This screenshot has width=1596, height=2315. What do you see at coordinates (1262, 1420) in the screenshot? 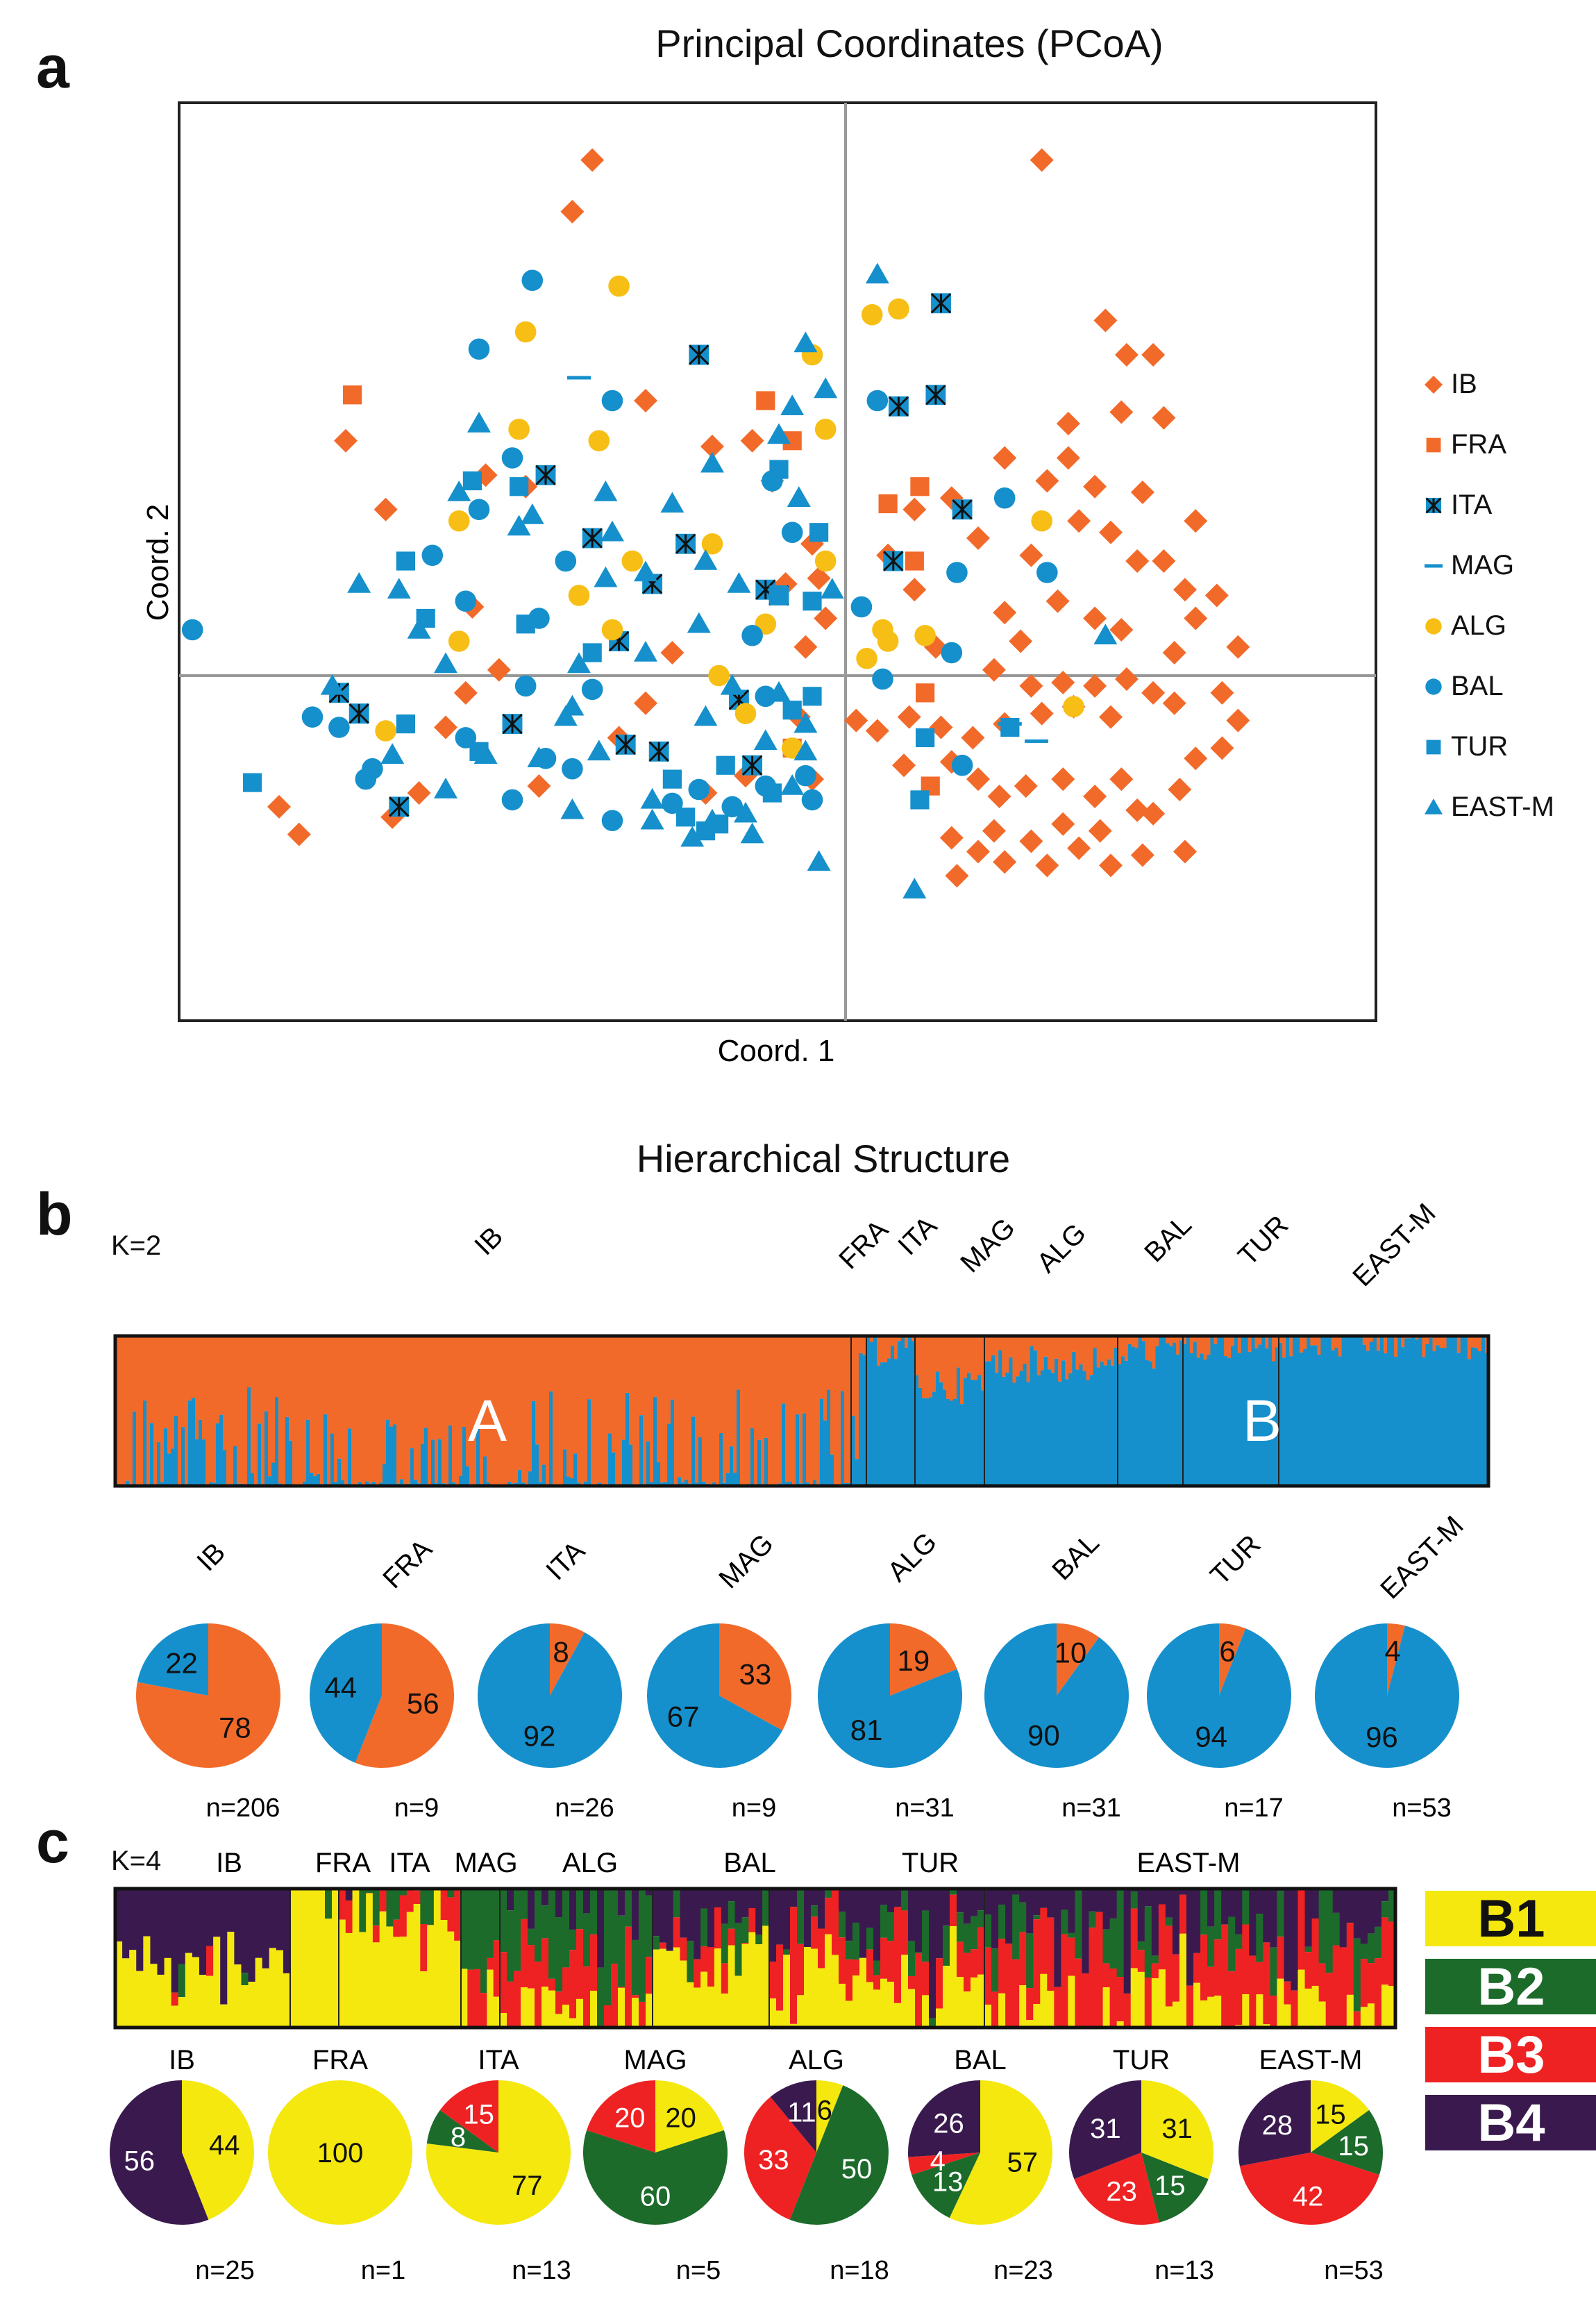
I see `cluster-b-label: B` at bounding box center [1262, 1420].